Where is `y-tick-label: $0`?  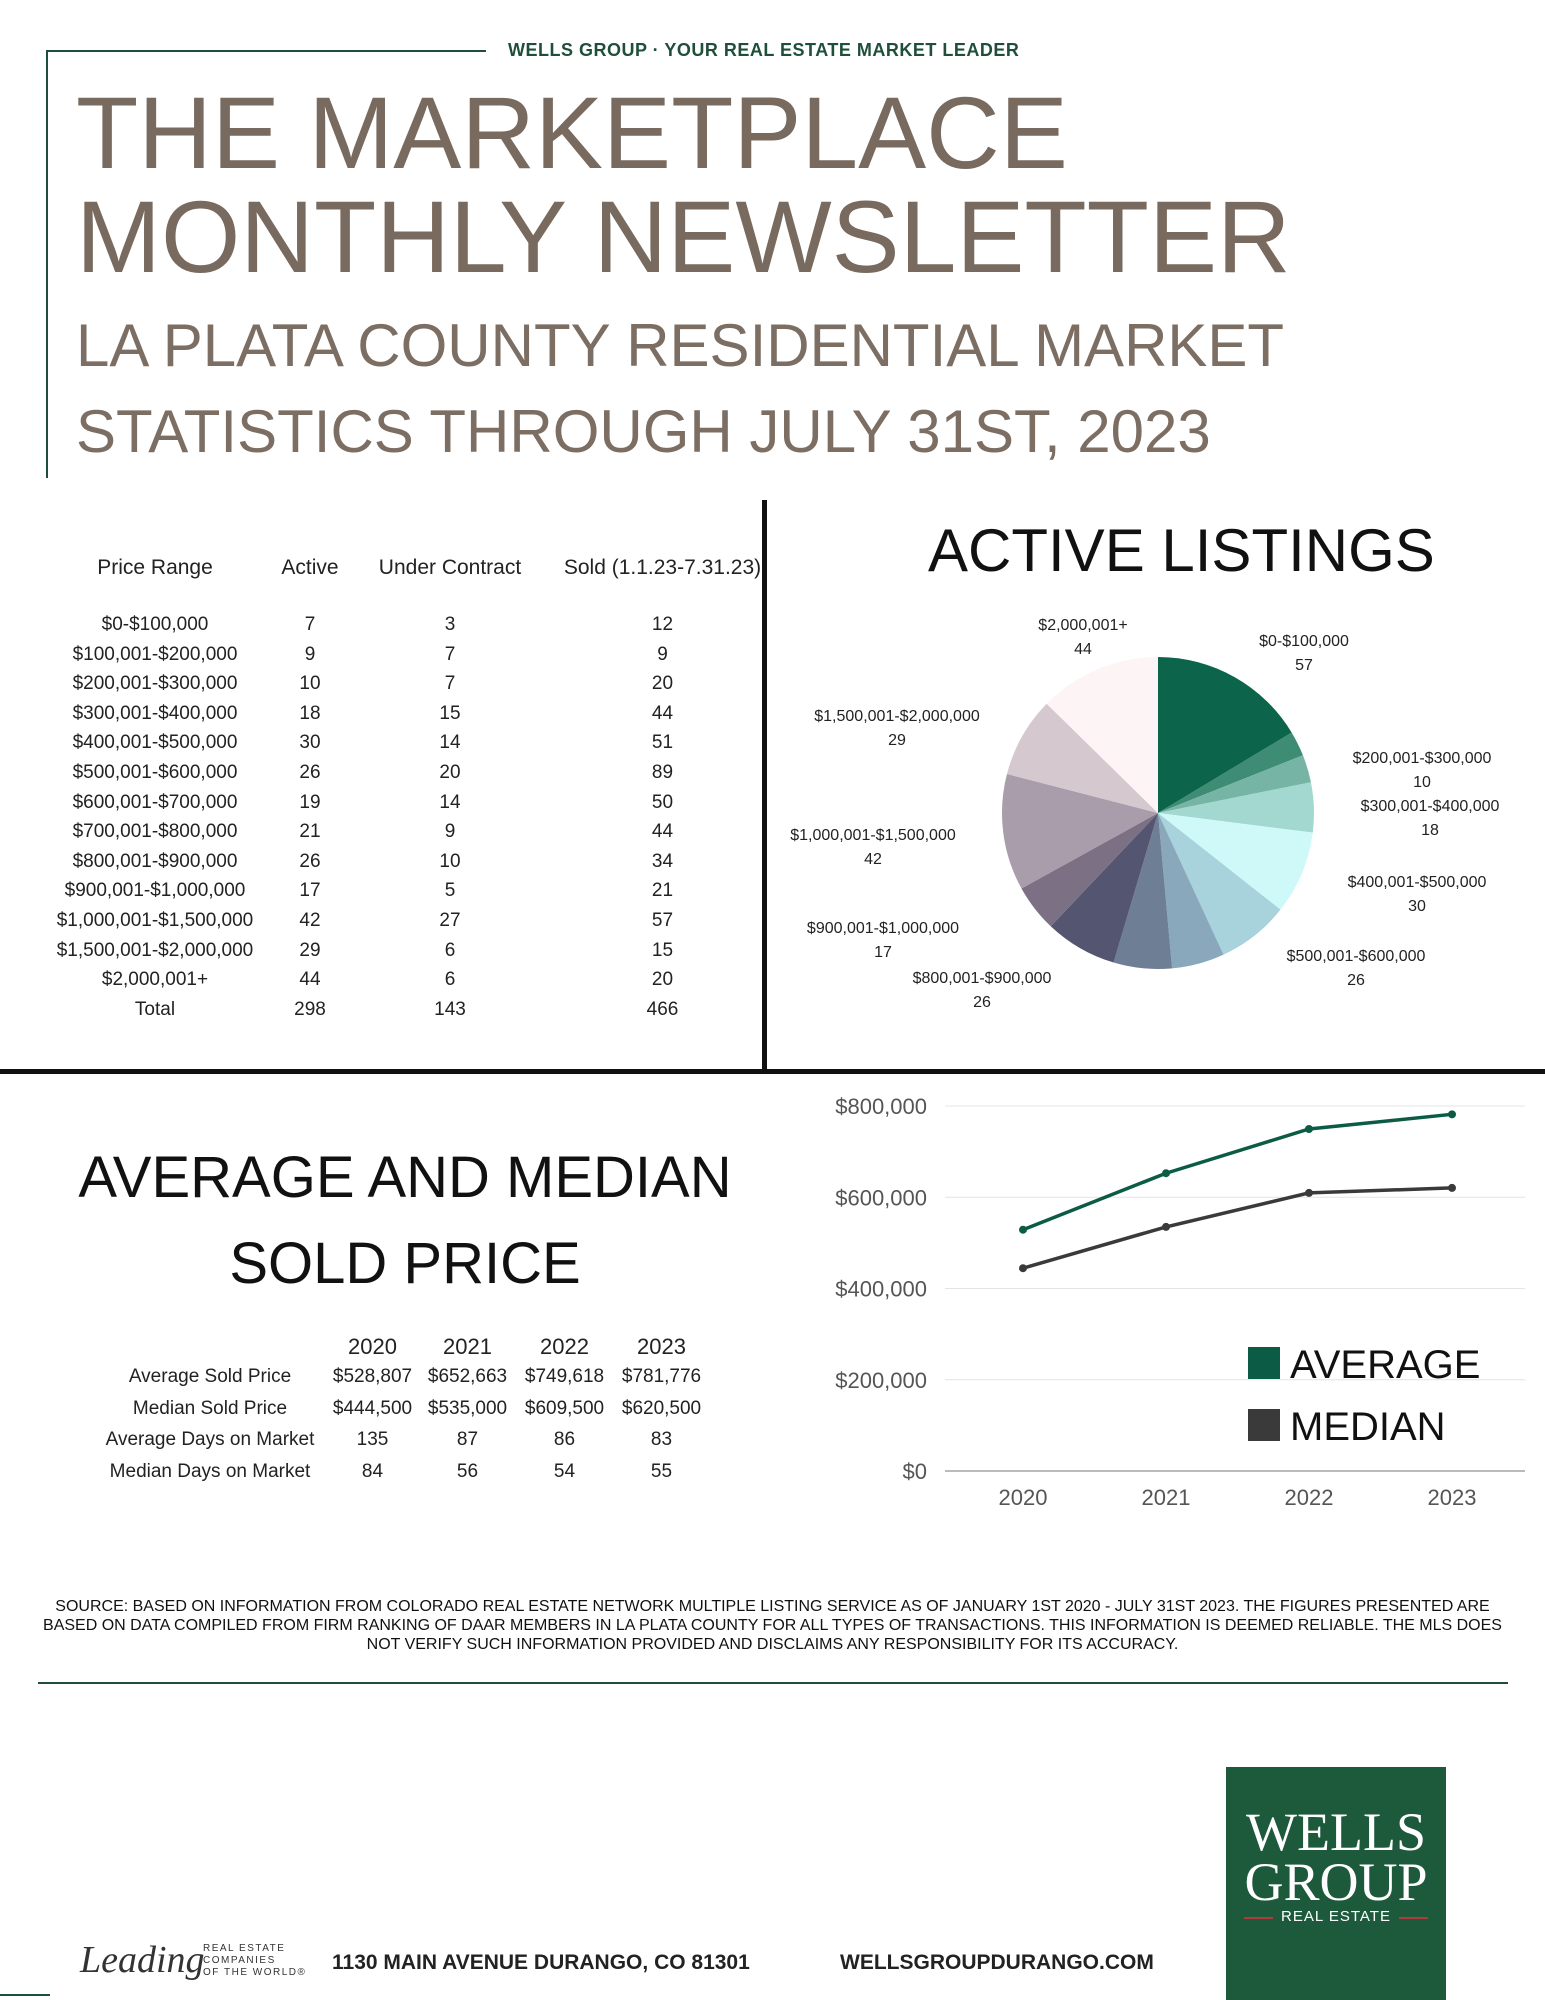
y-tick-label: $0 is located at coordinates (915, 1471).